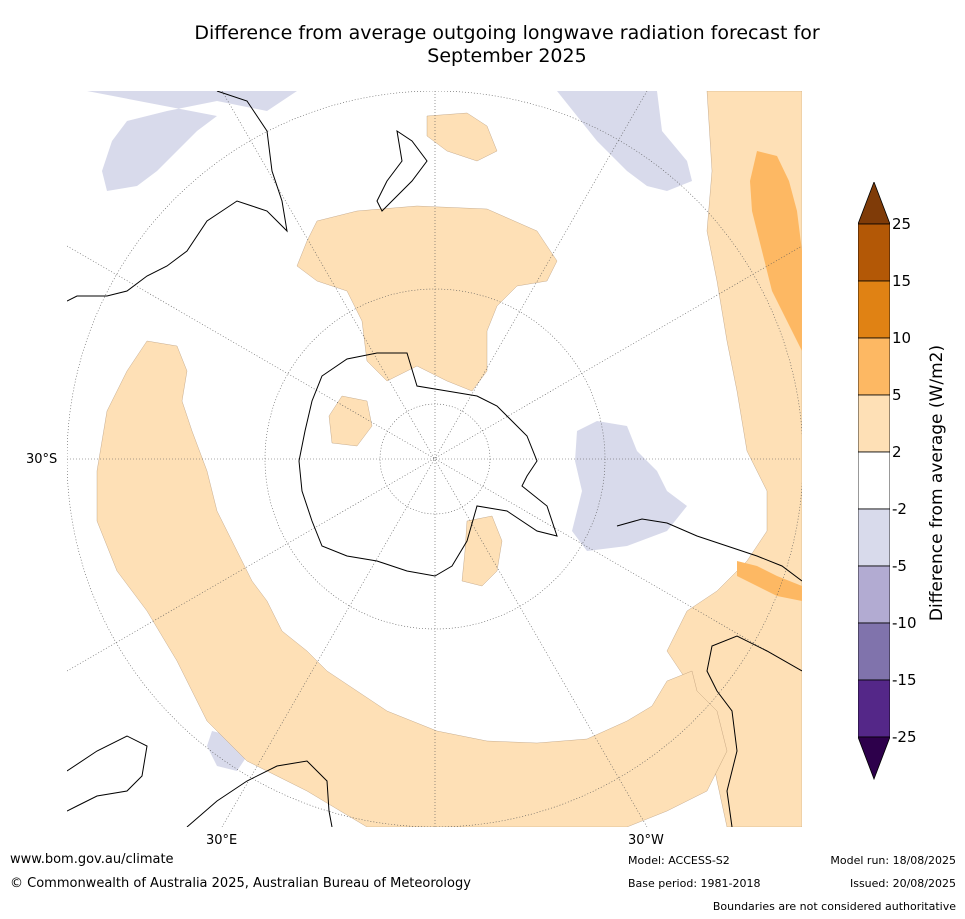 The image size is (965, 919). What do you see at coordinates (899, 509) in the screenshot?
I see `colorbar-tick-label: -2` at bounding box center [899, 509].